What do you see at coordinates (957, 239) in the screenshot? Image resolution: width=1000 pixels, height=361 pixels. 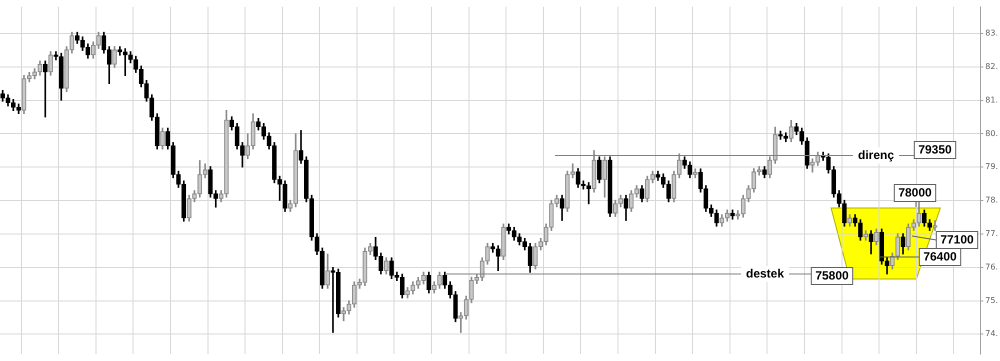 I see `annotation: 77100` at bounding box center [957, 239].